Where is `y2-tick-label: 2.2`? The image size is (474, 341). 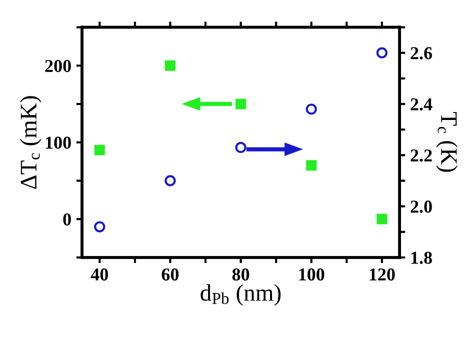 y2-tick-label: 2.2 is located at coordinates (421, 155).